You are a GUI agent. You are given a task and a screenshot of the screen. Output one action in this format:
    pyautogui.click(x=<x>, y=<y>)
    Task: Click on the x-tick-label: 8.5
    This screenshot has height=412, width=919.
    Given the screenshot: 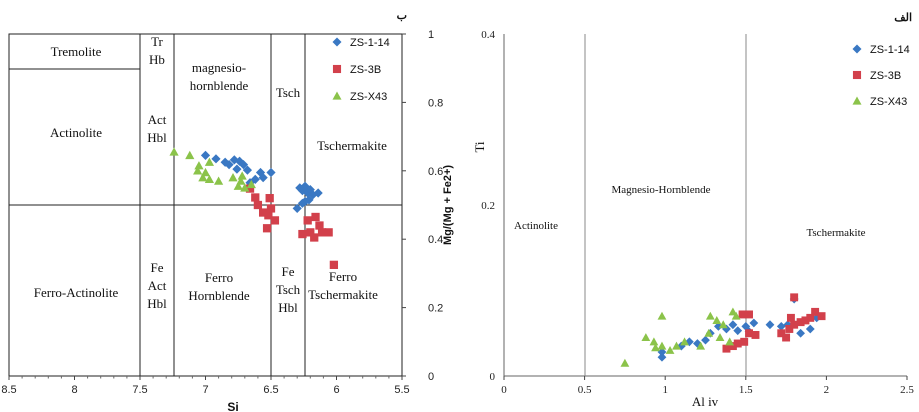 What is the action you would take?
    pyautogui.click(x=8, y=390)
    